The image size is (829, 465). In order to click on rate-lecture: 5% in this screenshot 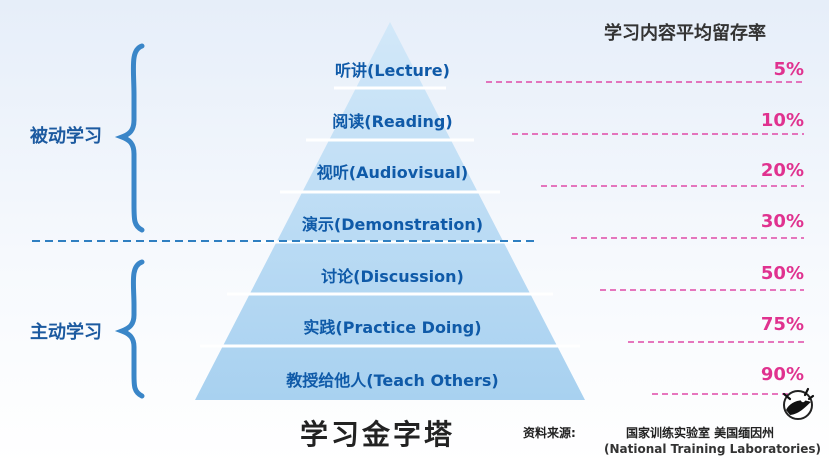, I will do `click(788, 69)`.